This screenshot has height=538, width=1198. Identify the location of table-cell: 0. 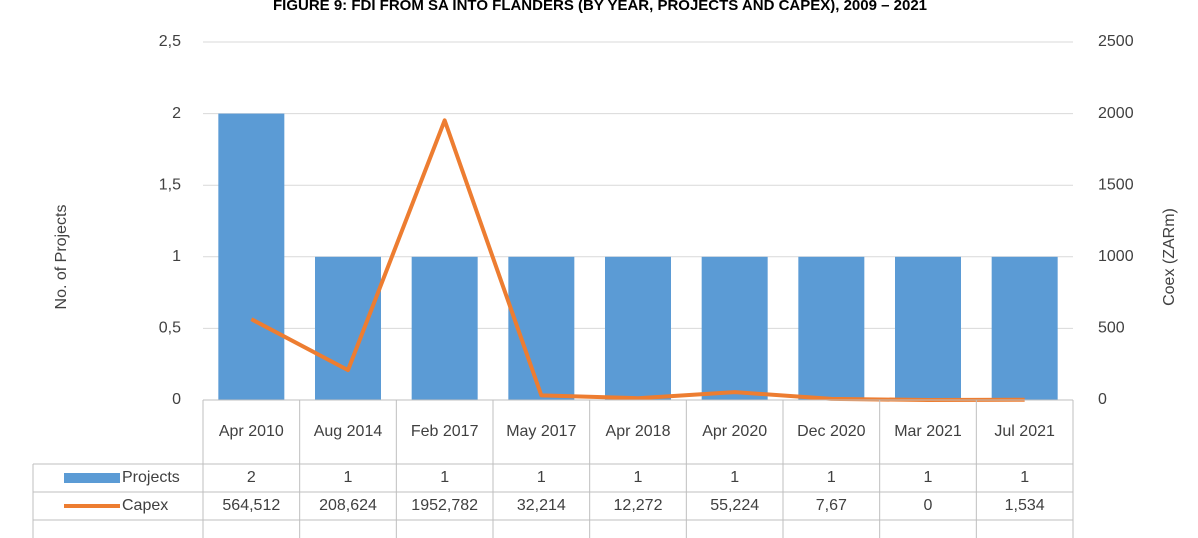
(928, 505).